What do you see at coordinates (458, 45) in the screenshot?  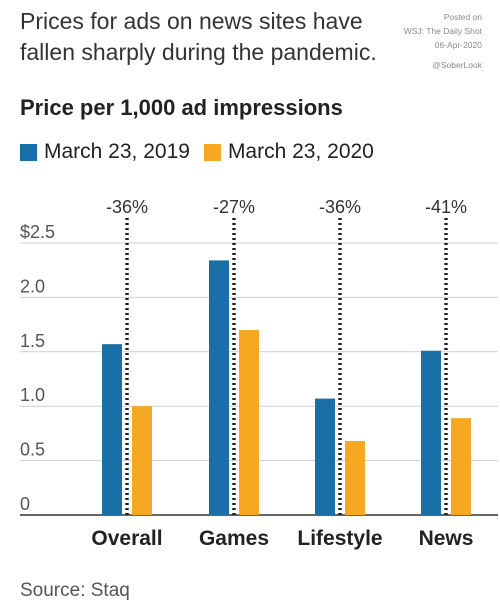 I see `watermark-date: 06-Apr-2020` at bounding box center [458, 45].